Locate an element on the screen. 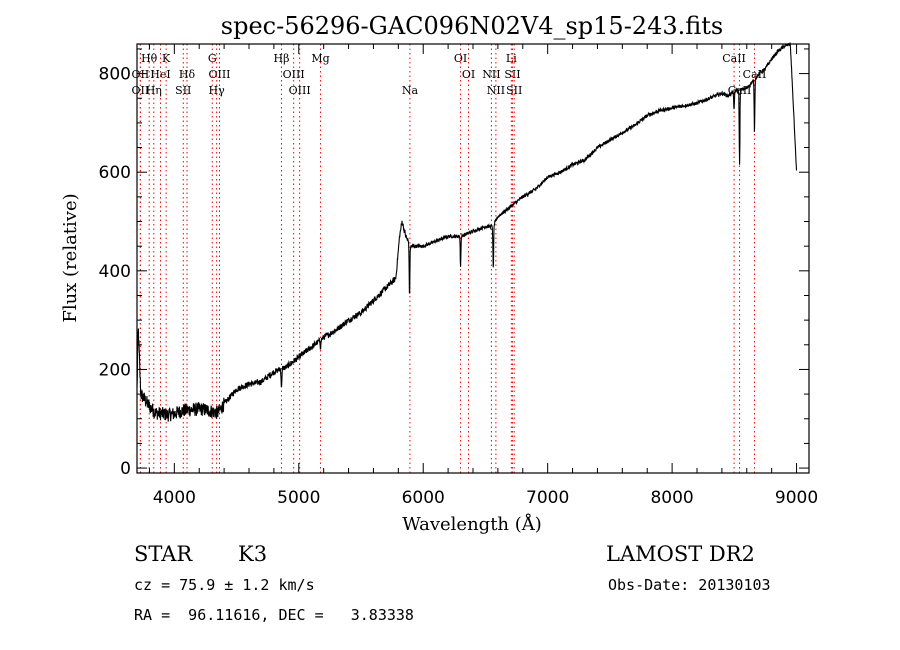 This screenshot has width=900, height=650. line-marker-label: CaII is located at coordinates (734, 58).